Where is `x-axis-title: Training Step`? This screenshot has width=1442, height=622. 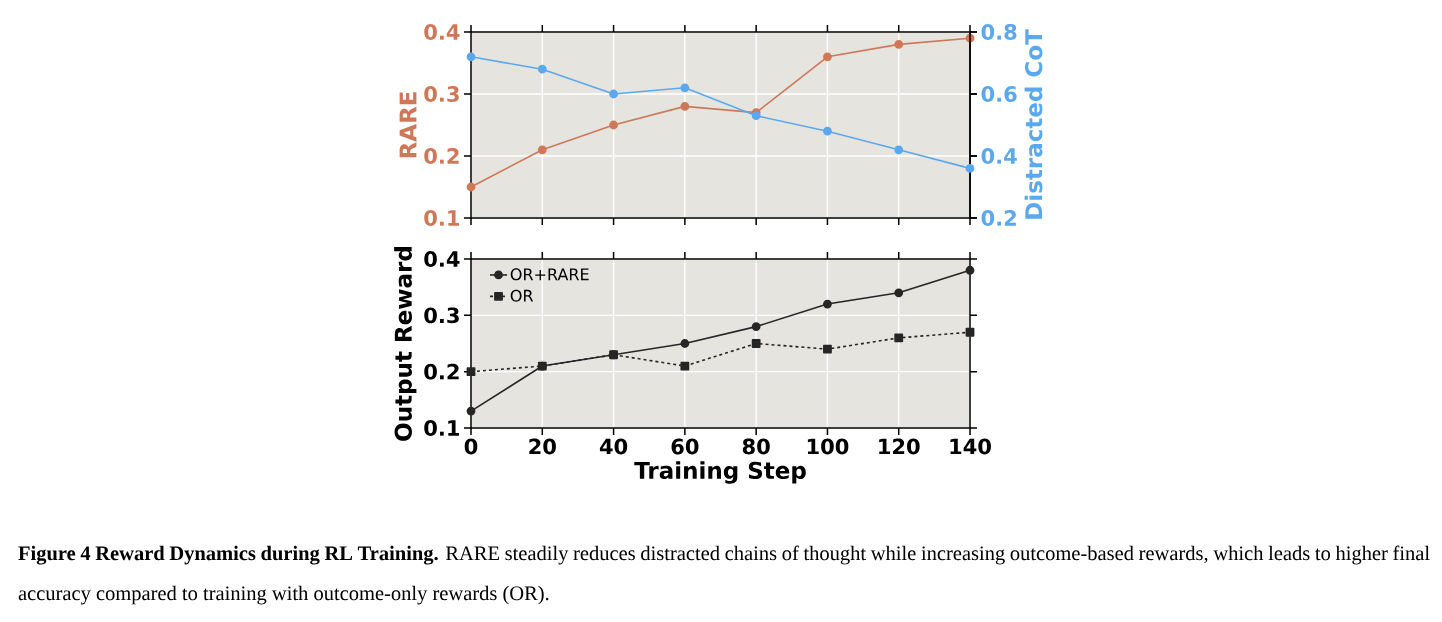 x-axis-title: Training Step is located at coordinates (720, 472).